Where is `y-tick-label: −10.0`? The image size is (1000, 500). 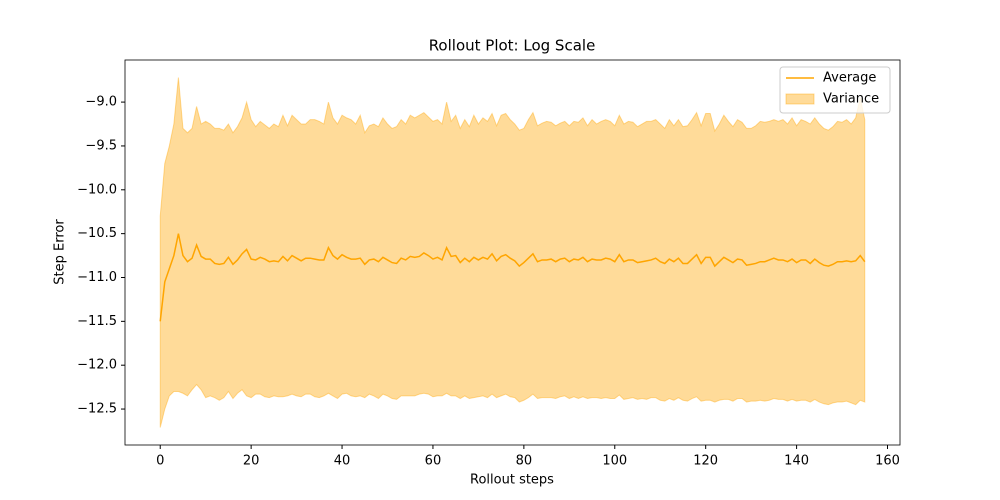 y-tick-label: −10.0 is located at coordinates (97, 189).